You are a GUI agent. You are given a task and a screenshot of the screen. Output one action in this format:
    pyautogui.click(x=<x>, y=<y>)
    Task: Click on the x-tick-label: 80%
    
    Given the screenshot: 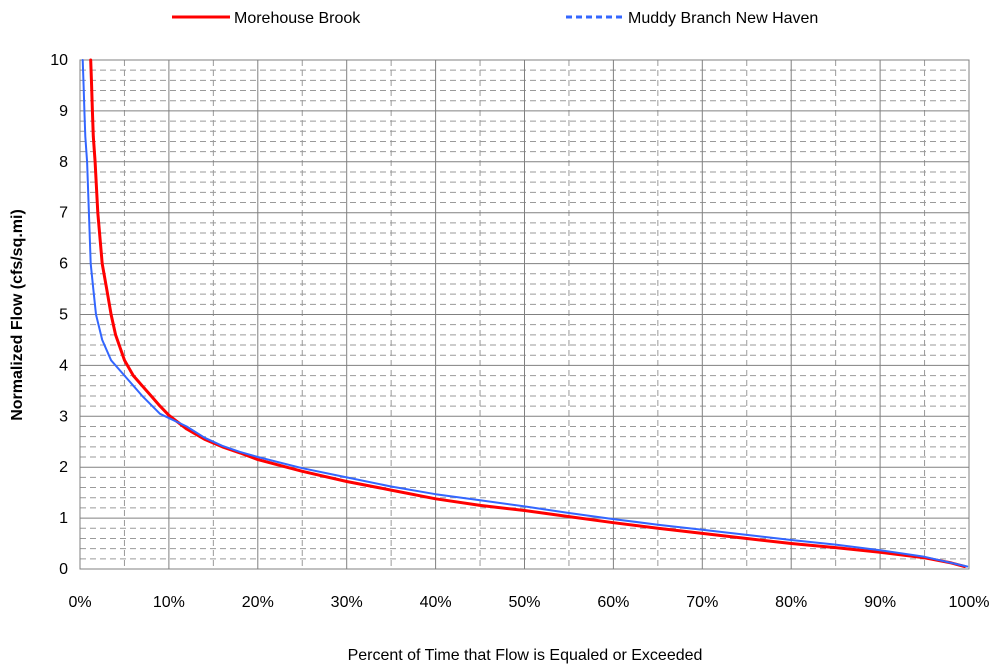 What is the action you would take?
    pyautogui.click(x=791, y=602)
    